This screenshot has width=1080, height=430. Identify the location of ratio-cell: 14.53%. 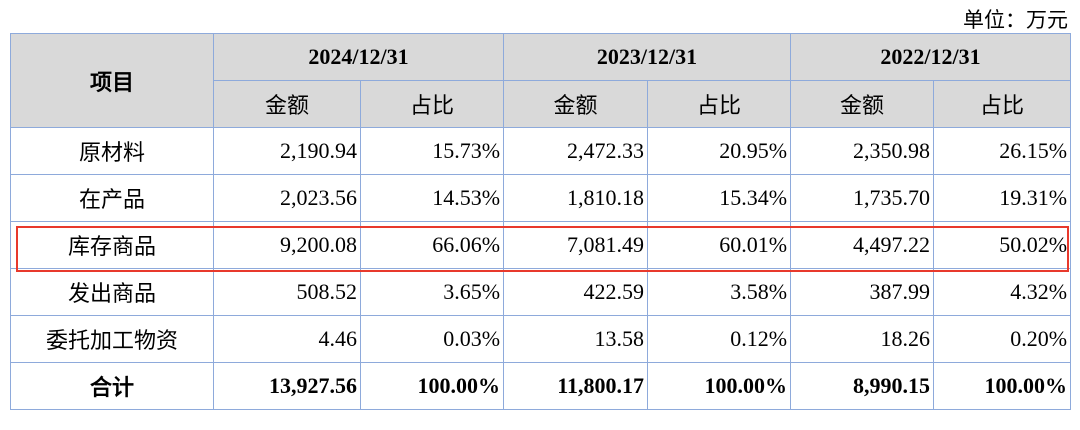
(432, 198).